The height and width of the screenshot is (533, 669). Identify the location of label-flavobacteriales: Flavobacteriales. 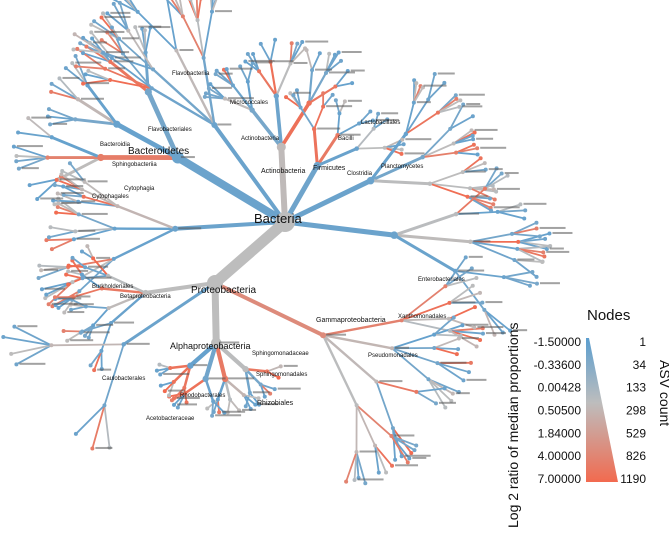
(170, 130).